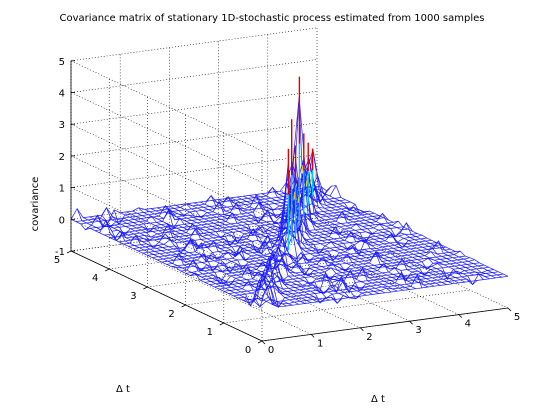 This screenshot has height=420, width=560. What do you see at coordinates (320, 343) in the screenshot?
I see `x-tick-label: 1` at bounding box center [320, 343].